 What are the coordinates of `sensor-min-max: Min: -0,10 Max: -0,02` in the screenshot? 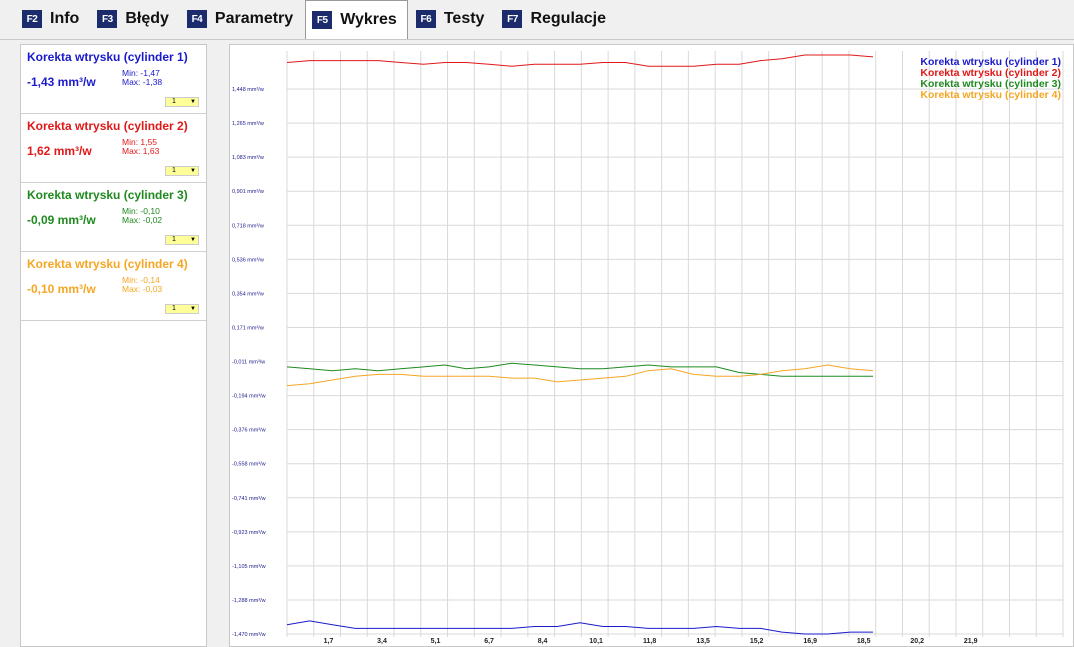 It's located at (142, 216).